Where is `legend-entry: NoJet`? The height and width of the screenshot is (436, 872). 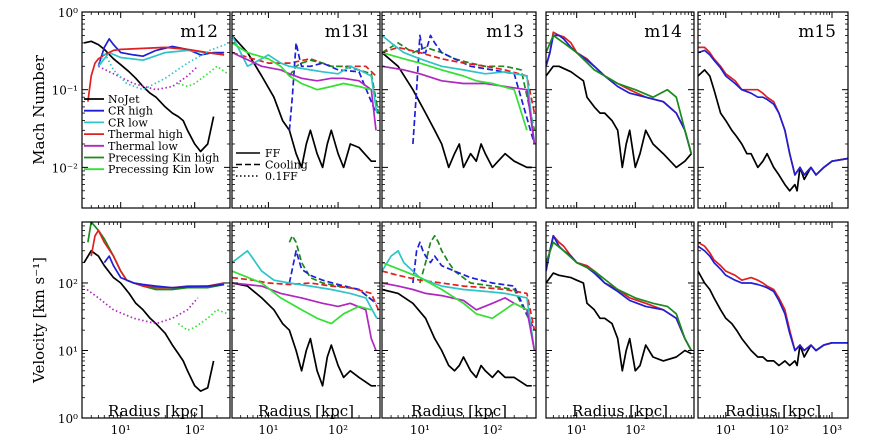
legend-entry: NoJet is located at coordinates (124, 99).